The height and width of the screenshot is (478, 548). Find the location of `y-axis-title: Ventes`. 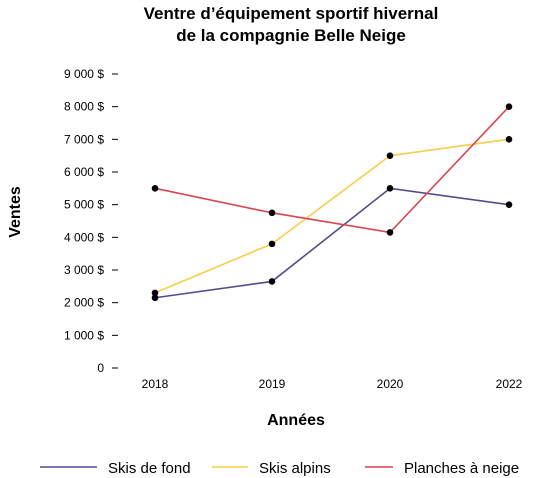

y-axis-title: Ventes is located at coordinates (15, 212).